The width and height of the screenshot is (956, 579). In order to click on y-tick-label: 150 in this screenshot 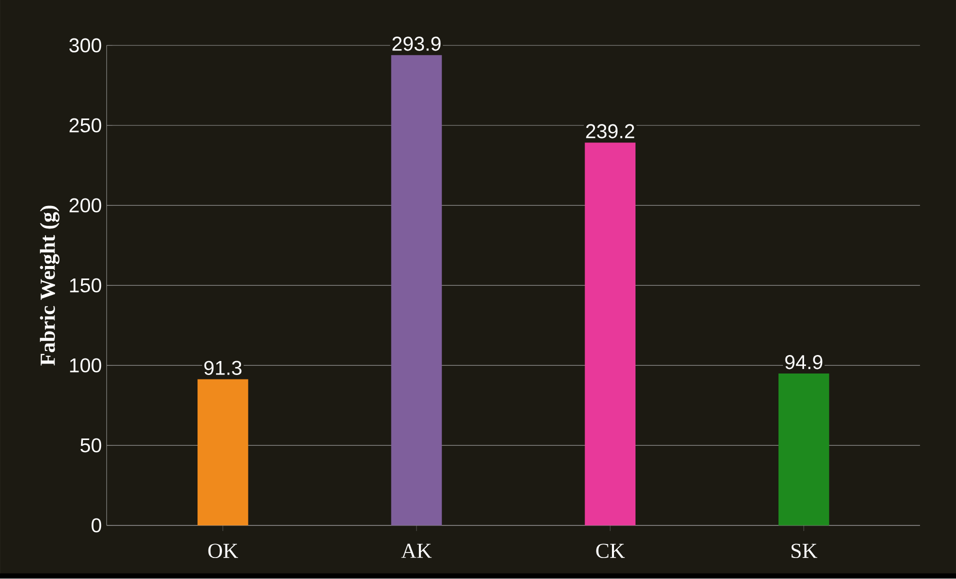, I will do `click(86, 285)`.